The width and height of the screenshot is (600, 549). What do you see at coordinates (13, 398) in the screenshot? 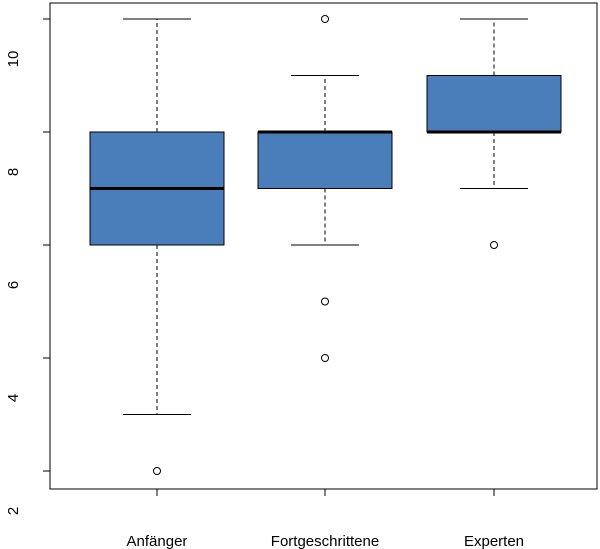
I see `y-tick-label: 4` at bounding box center [13, 398].